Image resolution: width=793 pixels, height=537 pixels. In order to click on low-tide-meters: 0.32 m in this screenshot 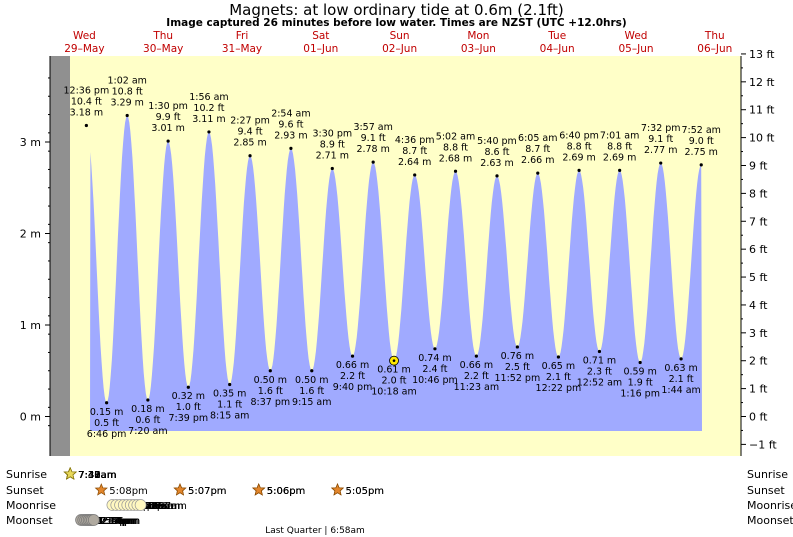, I will do `click(188, 396)`.